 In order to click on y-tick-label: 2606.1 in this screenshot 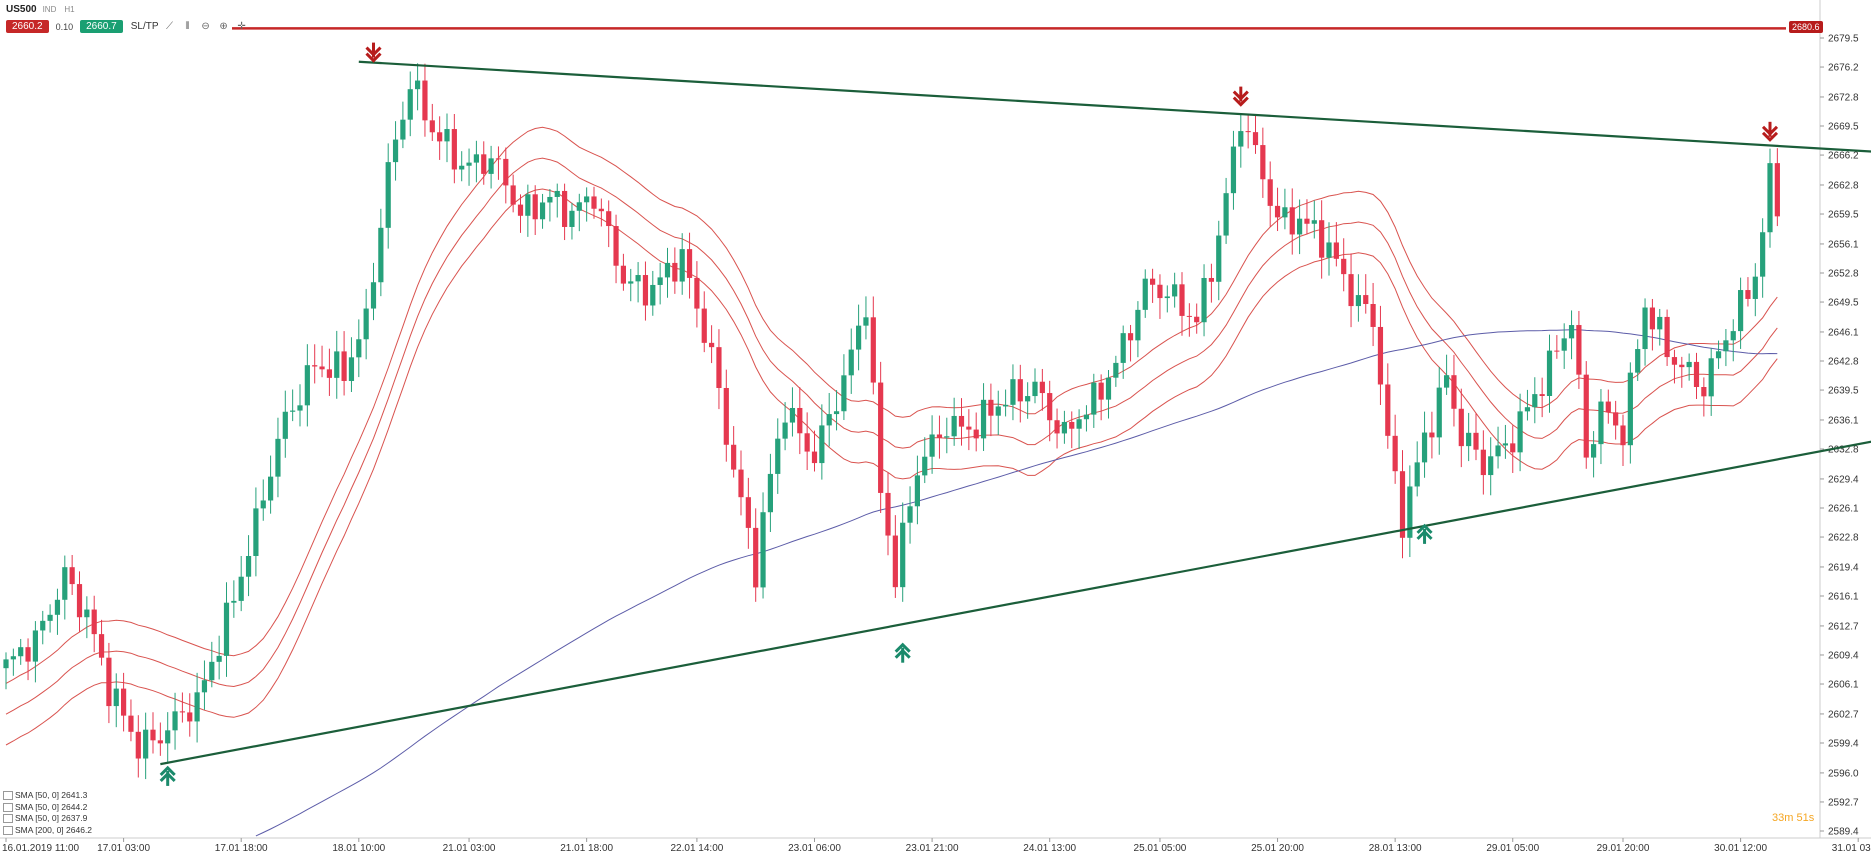, I will do `click(1843, 685)`.